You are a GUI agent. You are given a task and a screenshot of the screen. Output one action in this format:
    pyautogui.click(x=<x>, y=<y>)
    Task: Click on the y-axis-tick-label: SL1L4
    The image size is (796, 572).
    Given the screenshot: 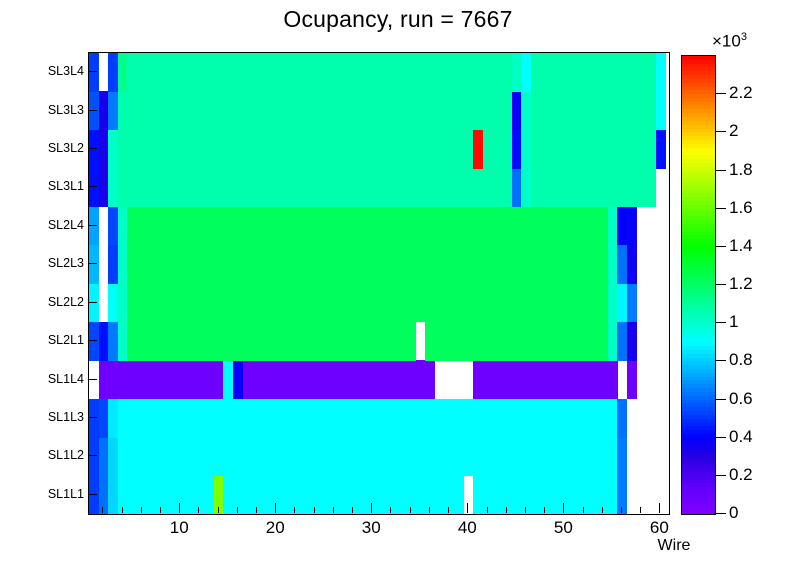 What is the action you would take?
    pyautogui.click(x=65, y=378)
    